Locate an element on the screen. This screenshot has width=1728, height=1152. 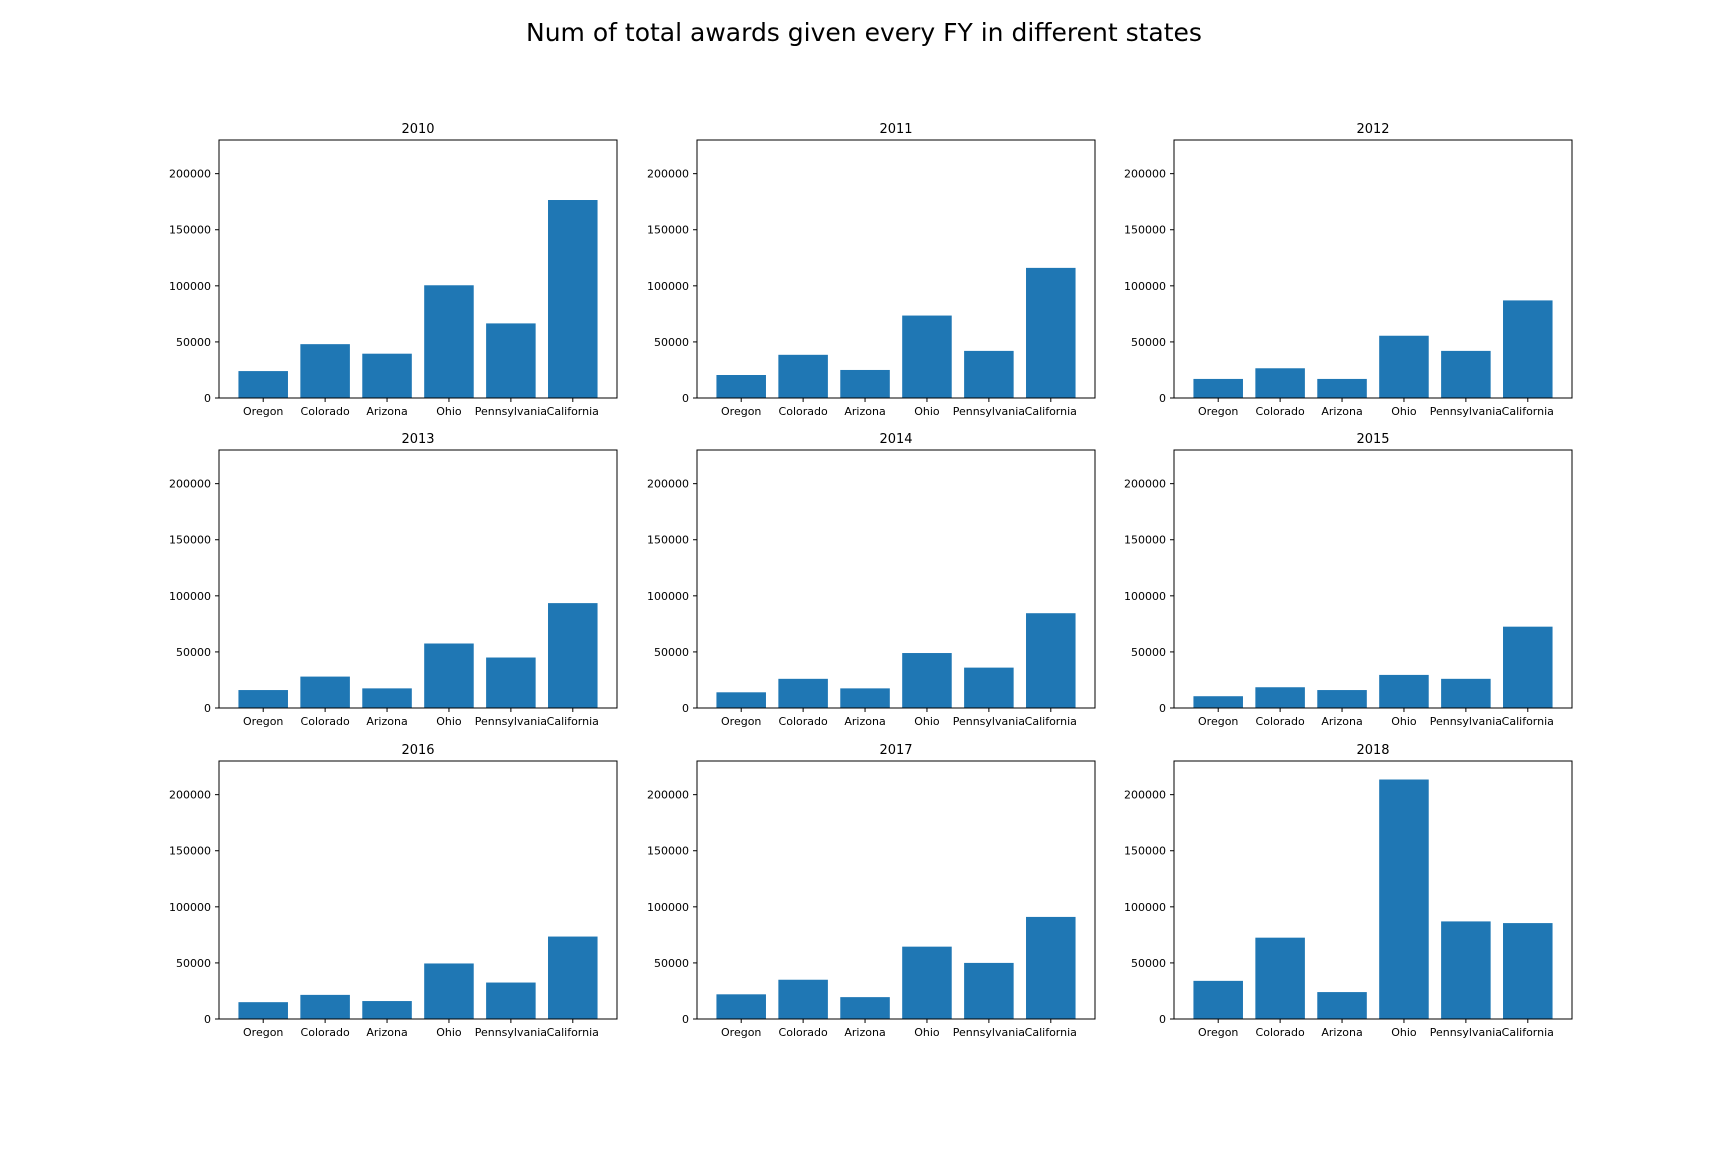
subplot-title: 2016 is located at coordinates (417, 750).